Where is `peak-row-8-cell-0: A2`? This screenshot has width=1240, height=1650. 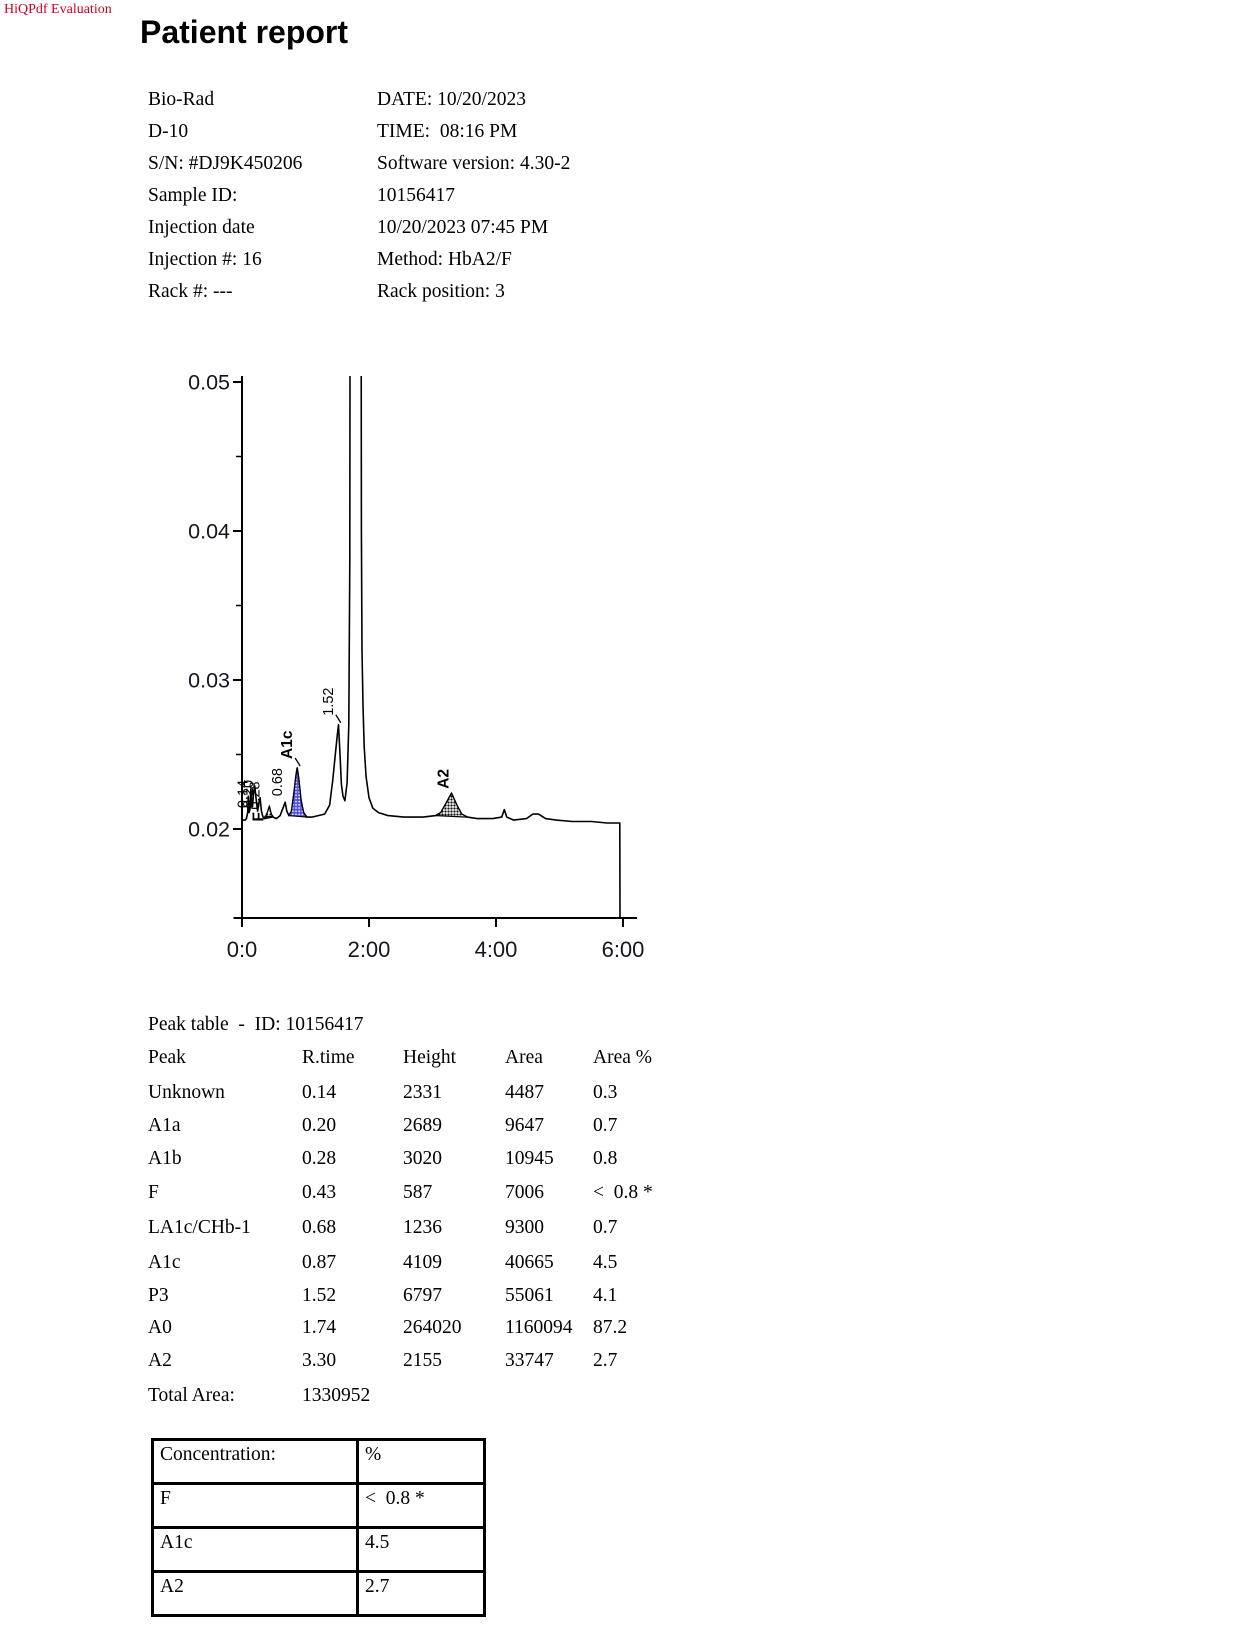 peak-row-8-cell-0: A2 is located at coordinates (160, 1360).